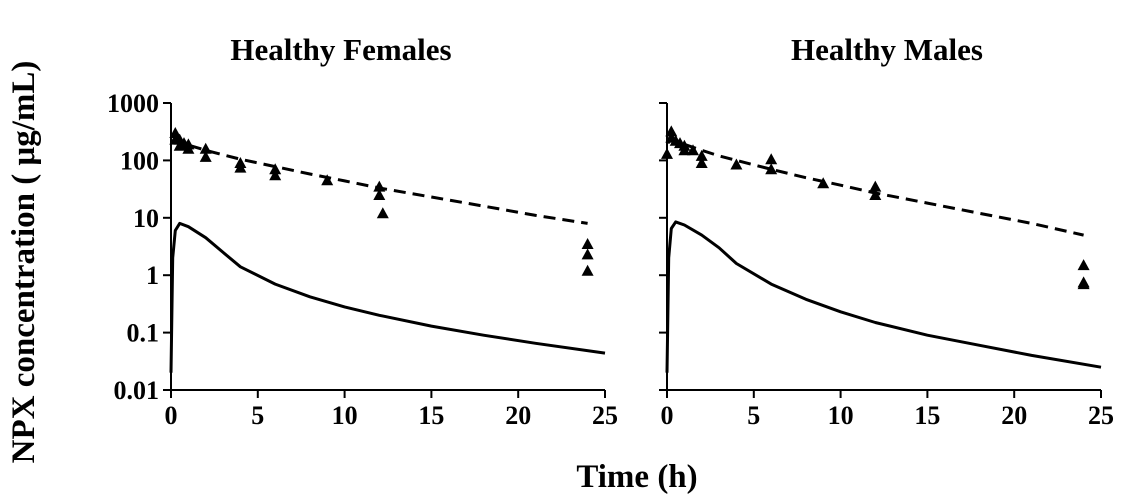 The image size is (1125, 502). Describe the element at coordinates (139, 160) in the screenshot. I see `y-tick-label: 100` at that location.